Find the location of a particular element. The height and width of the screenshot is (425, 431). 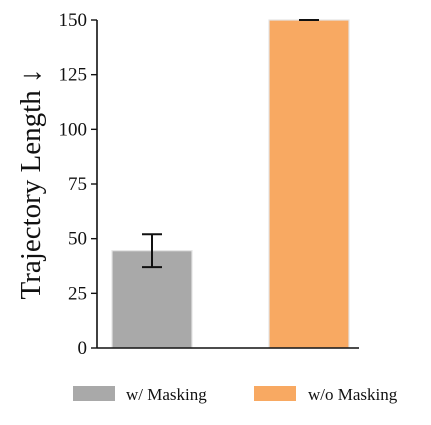

y-ticks: 0 25 50 75 100 125 150 is located at coordinates (78, 184).